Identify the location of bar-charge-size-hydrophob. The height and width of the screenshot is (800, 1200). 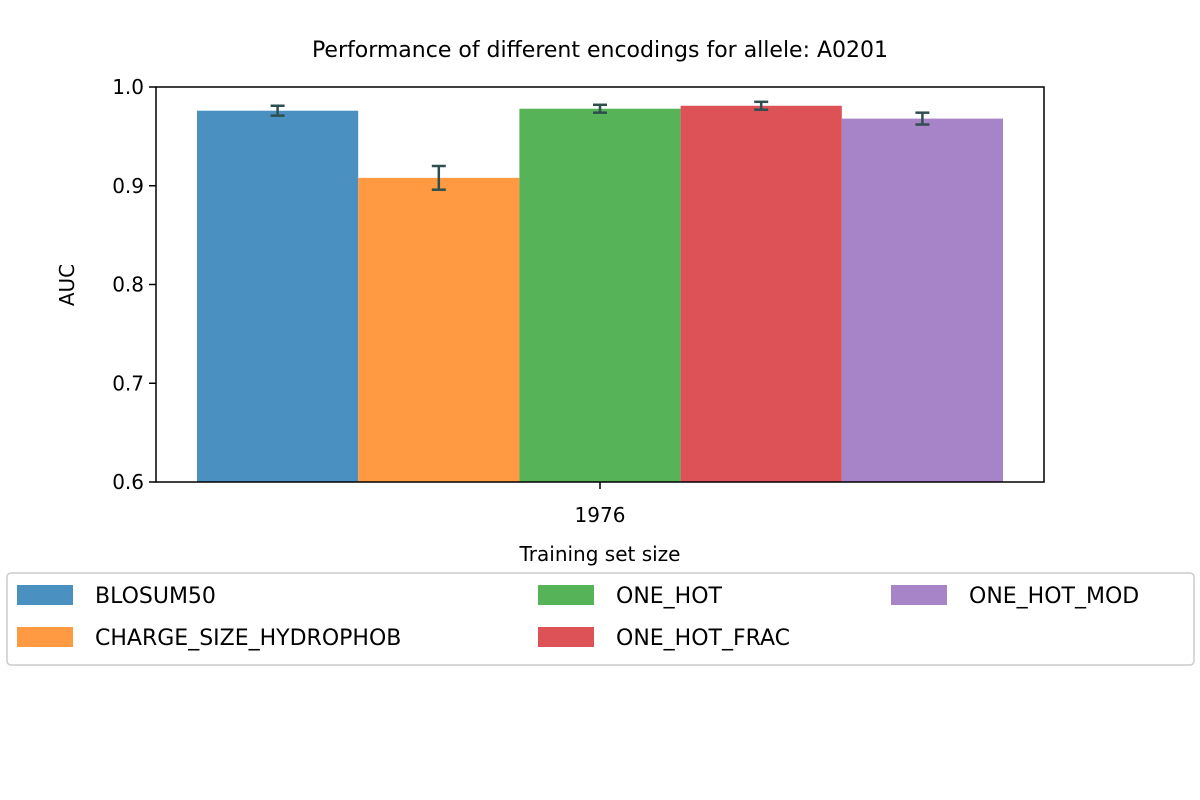
(439, 329).